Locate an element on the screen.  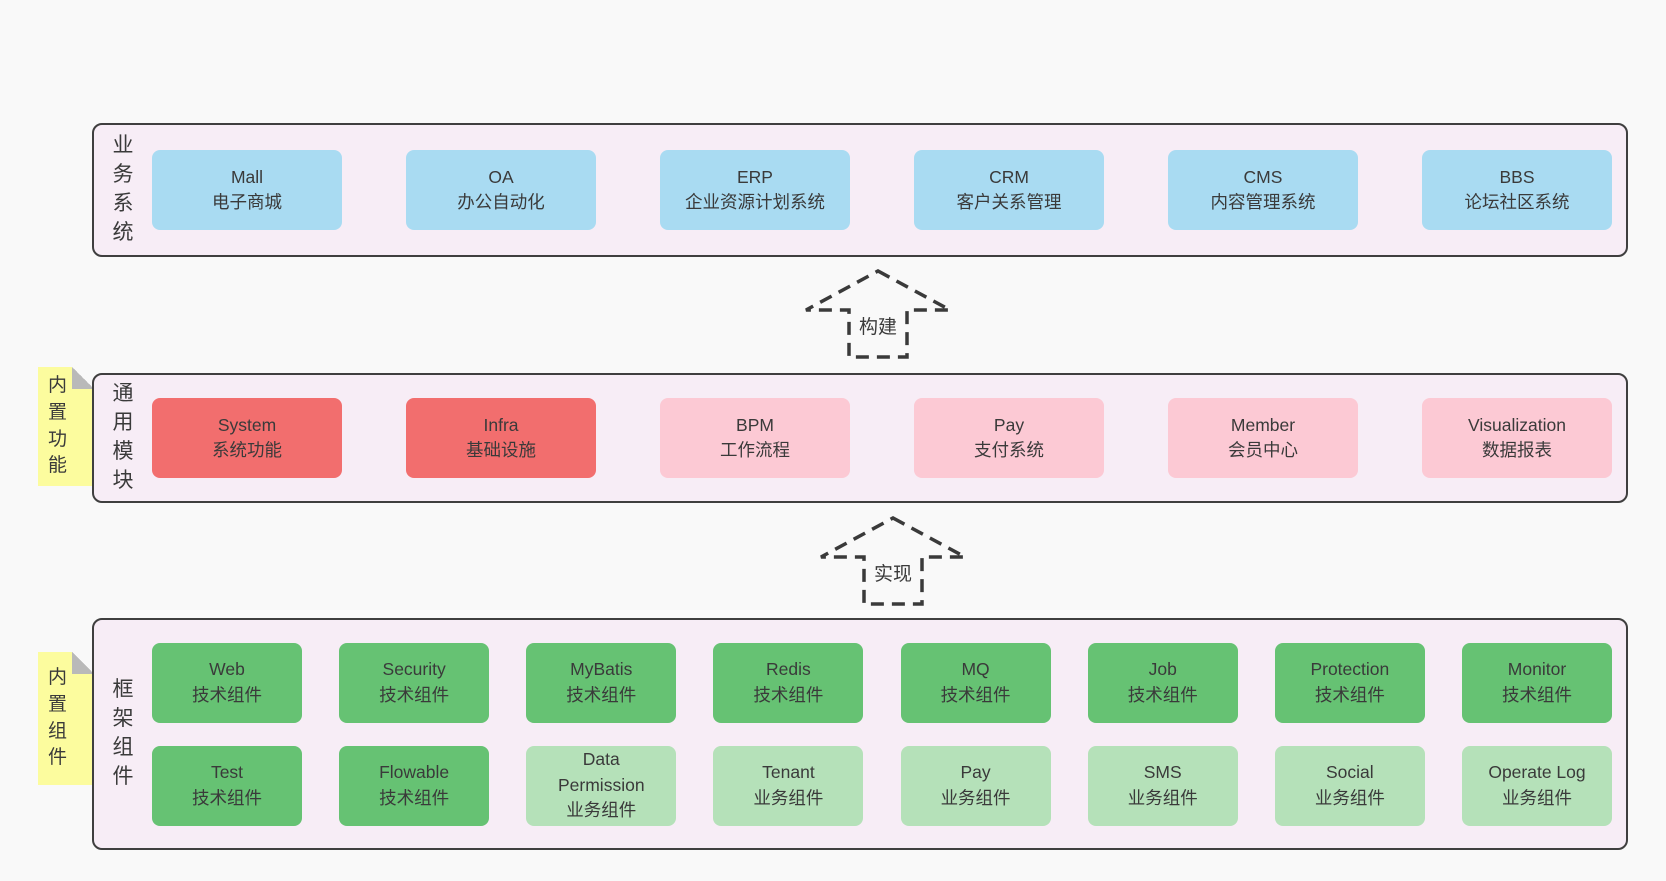
box-mq: MQ 技术组件 is located at coordinates (975, 682).